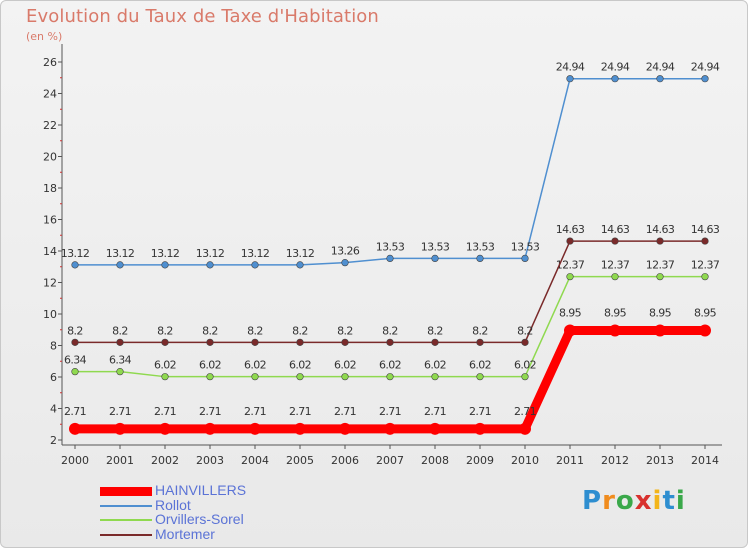 Image resolution: width=750 pixels, height=550 pixels. Describe the element at coordinates (165, 460) in the screenshot. I see `x-tick-label: 2002` at that location.